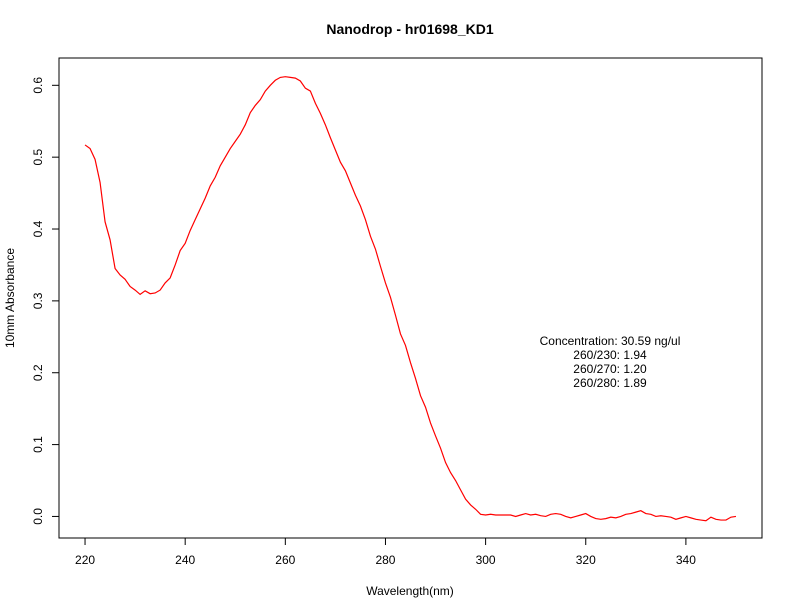  Describe the element at coordinates (610, 341) in the screenshot. I see `annotation: Concentration: 30.59 ng/ul` at that location.